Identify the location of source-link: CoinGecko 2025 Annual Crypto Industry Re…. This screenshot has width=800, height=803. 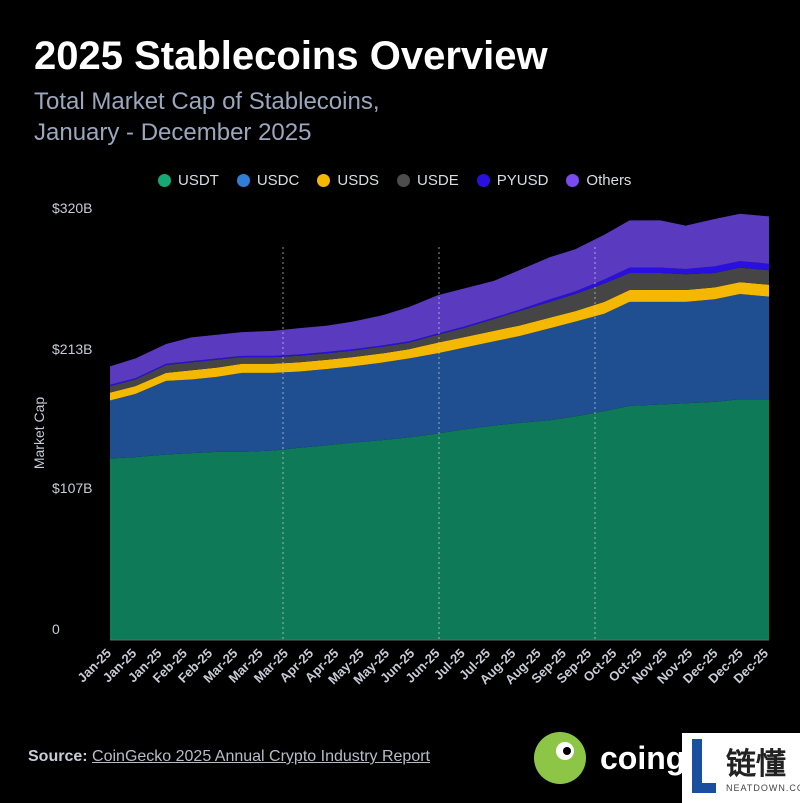
(261, 756).